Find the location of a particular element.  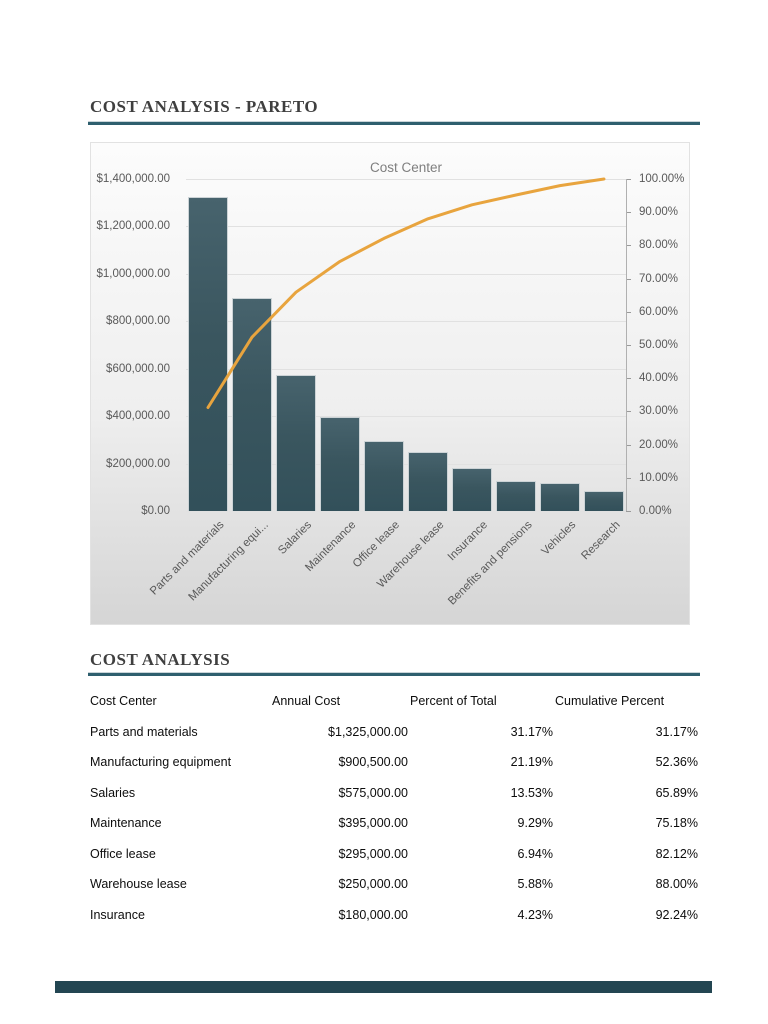

left-axis-tick-label: $1,000,000.00 is located at coordinates (133, 273).